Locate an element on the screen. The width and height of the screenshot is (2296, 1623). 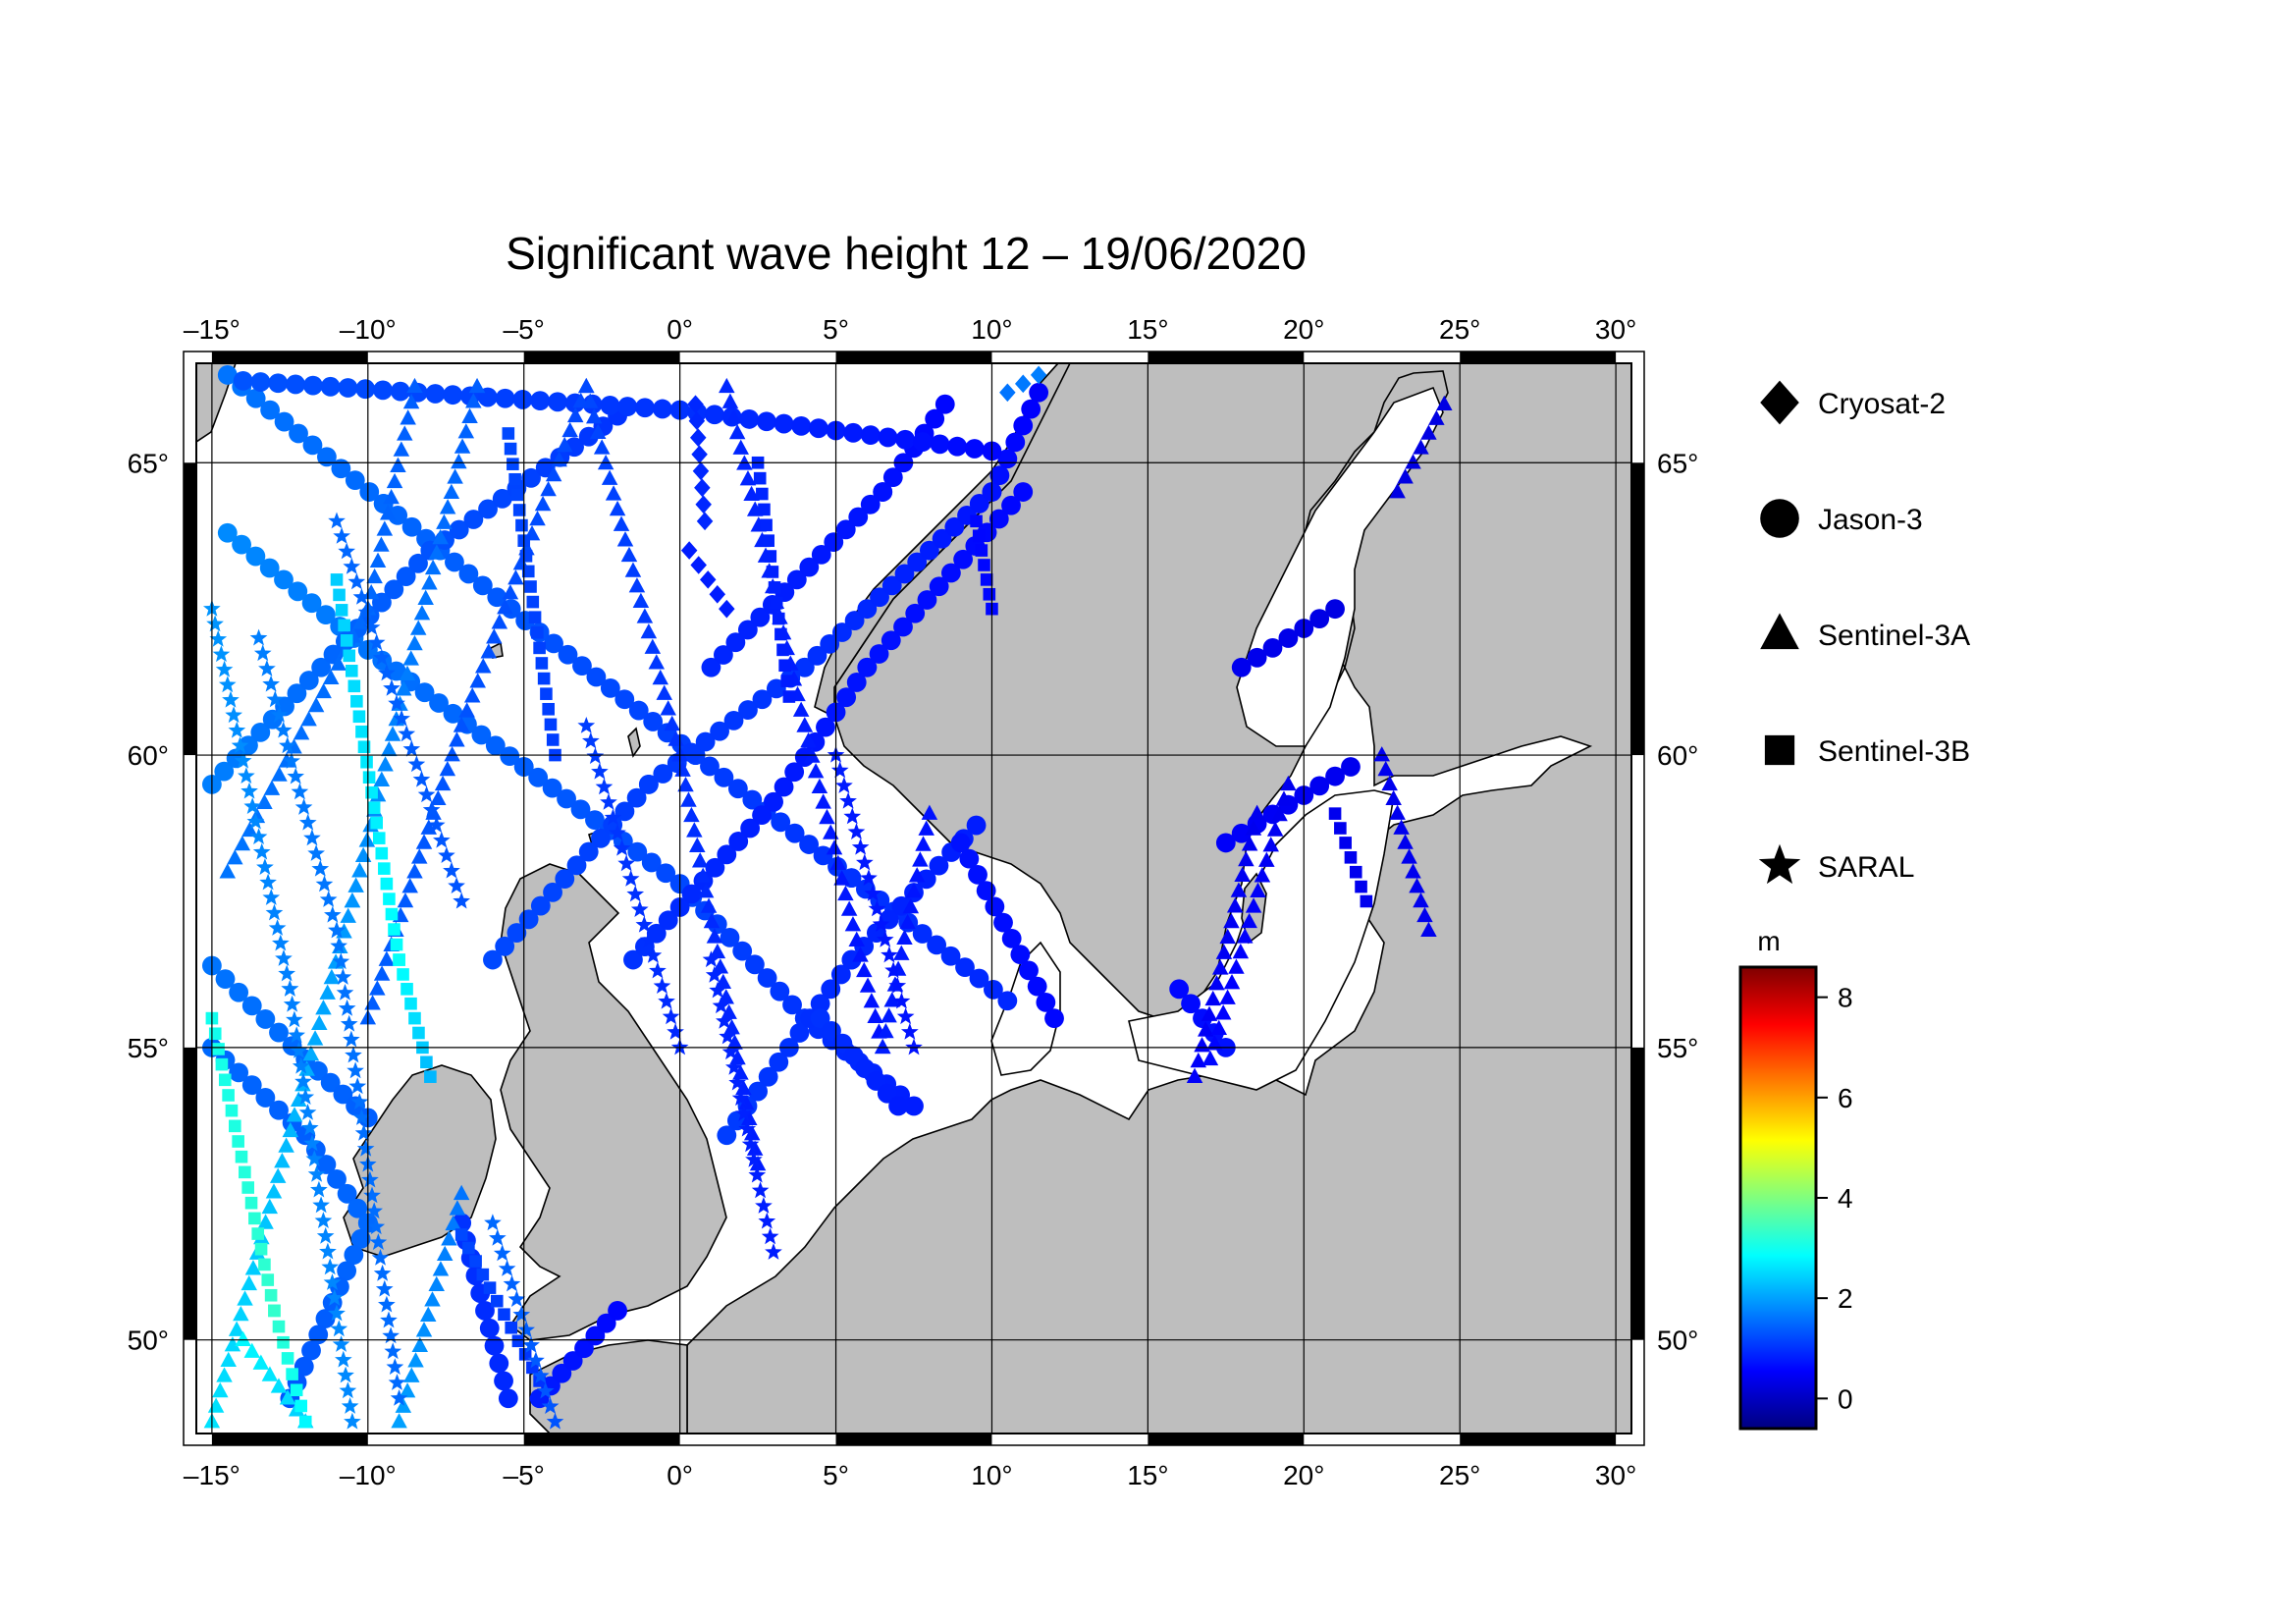
sea-kattegat is located at coordinates (1026, 1009).